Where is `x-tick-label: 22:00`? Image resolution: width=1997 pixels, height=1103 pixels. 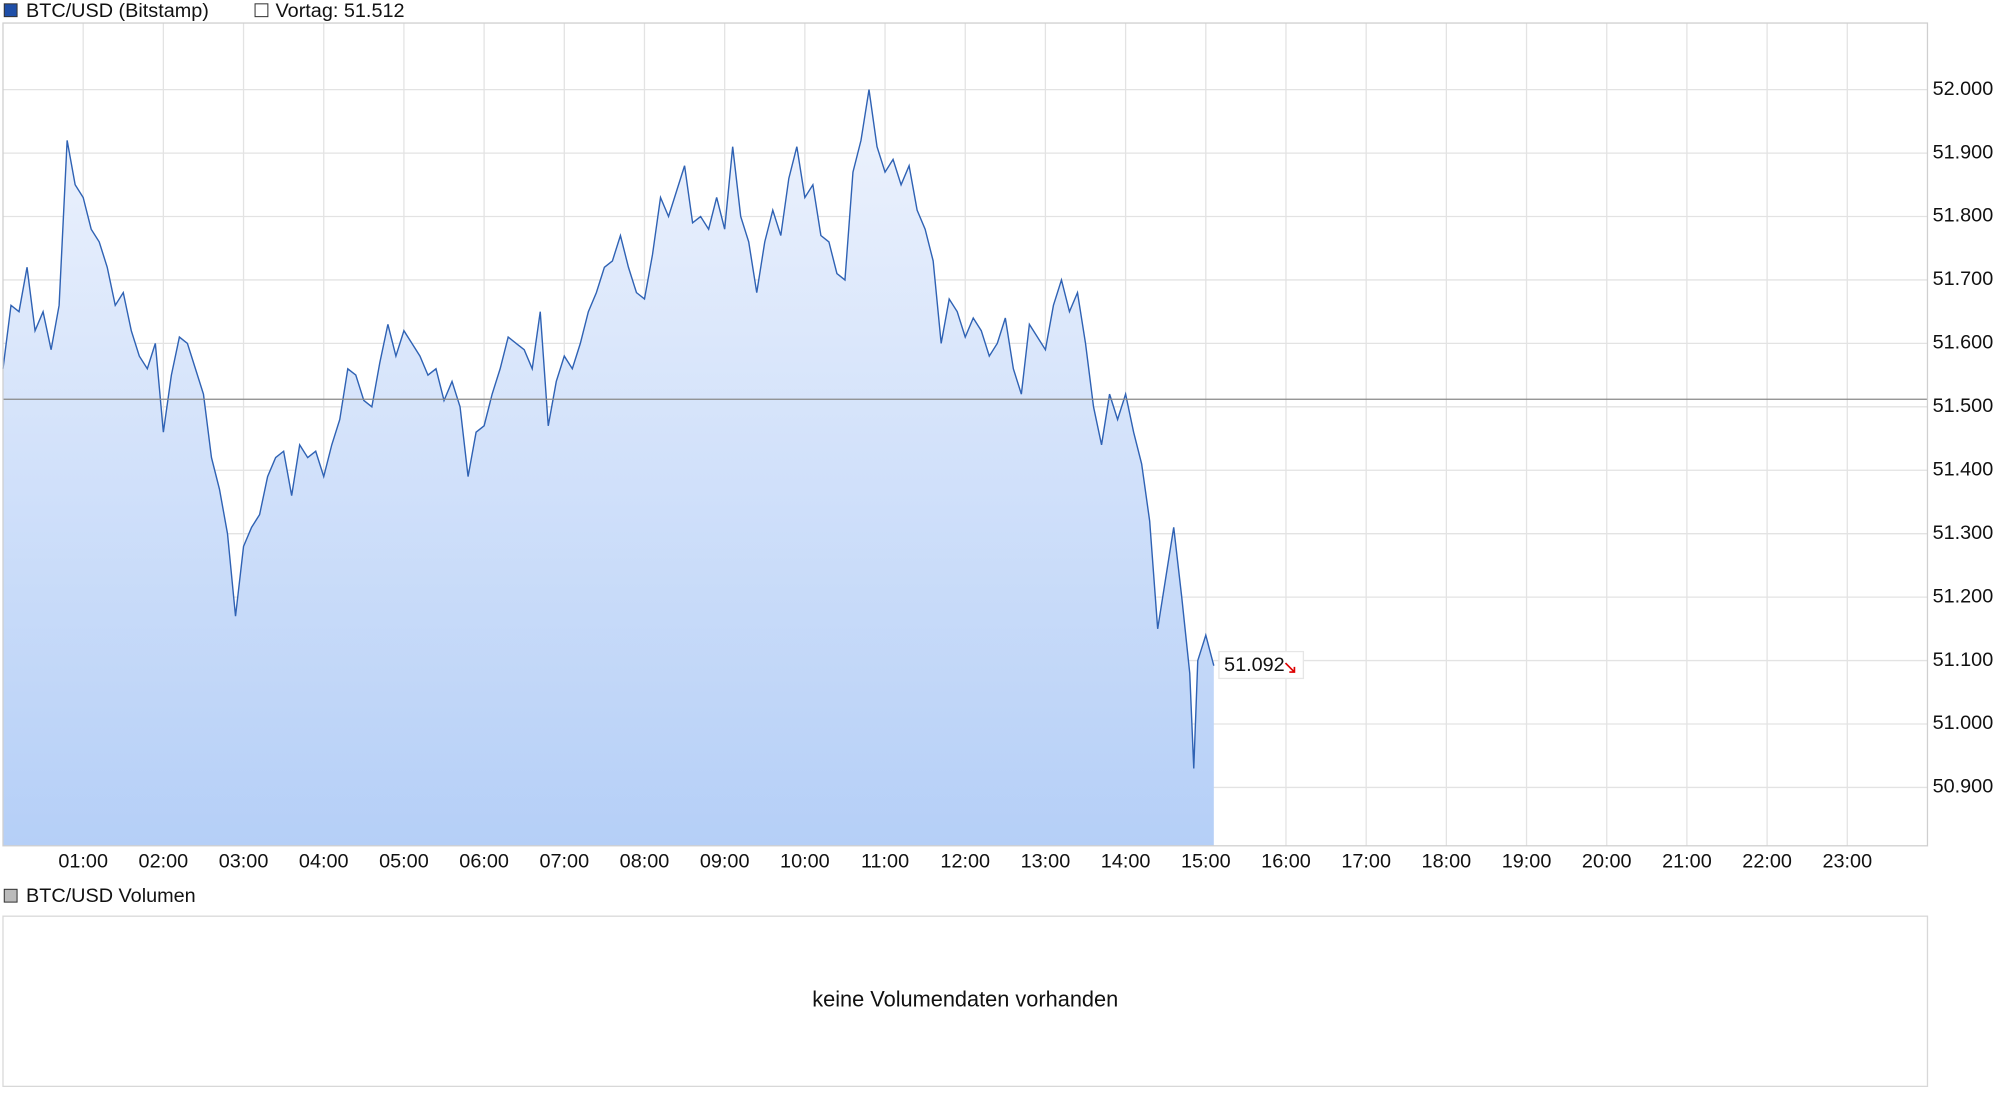
x-tick-label: 22:00 is located at coordinates (1767, 862).